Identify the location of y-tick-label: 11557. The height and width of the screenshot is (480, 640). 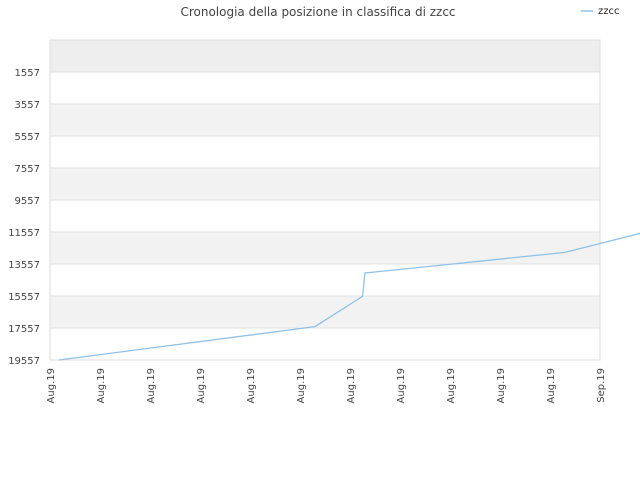
(24, 233).